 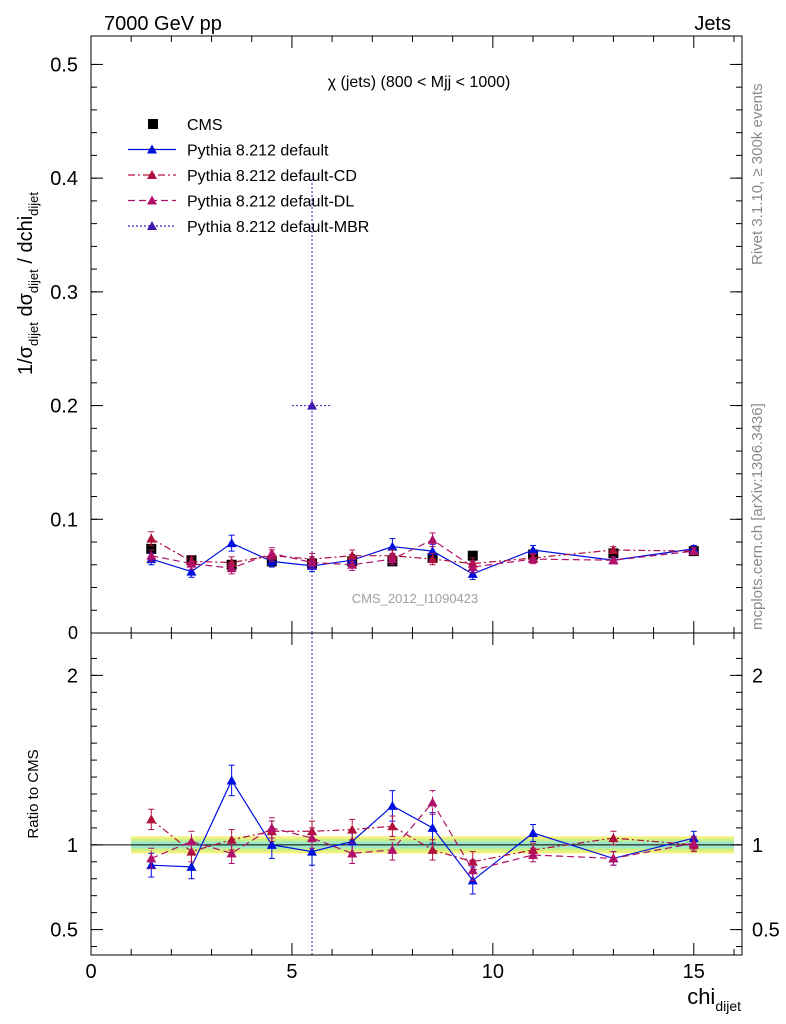 What do you see at coordinates (757, 846) in the screenshot?
I see `ratio-ytick-label-right: 1` at bounding box center [757, 846].